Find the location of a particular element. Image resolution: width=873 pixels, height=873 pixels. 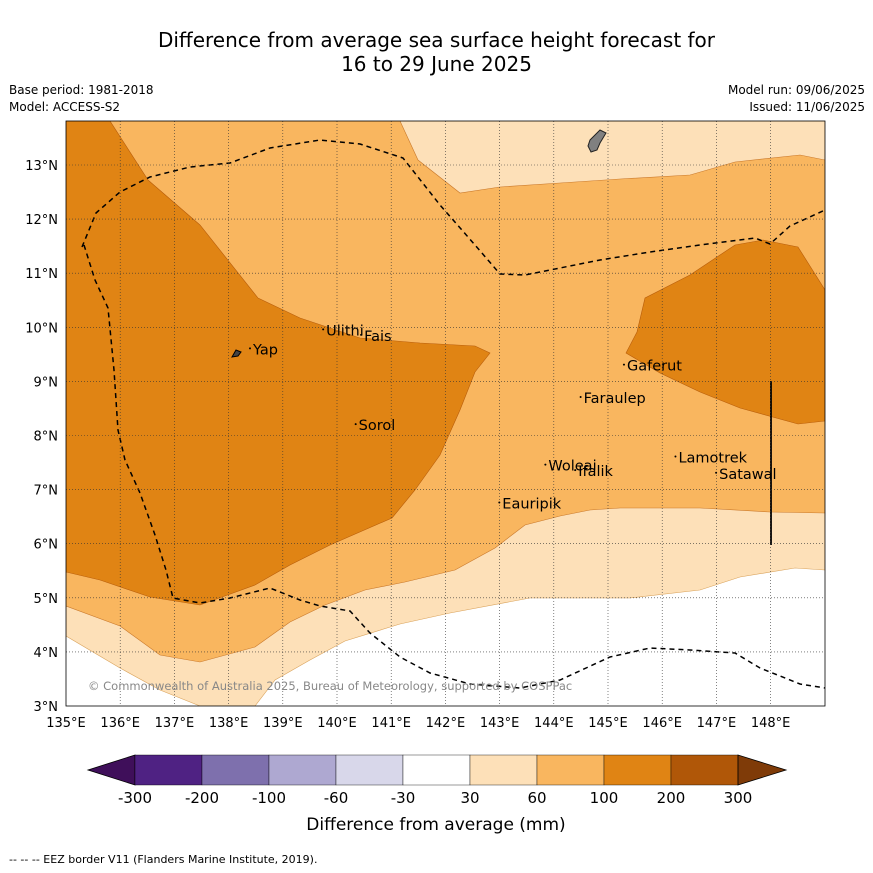

lat-tick-label: 3°N is located at coordinates (46, 707).